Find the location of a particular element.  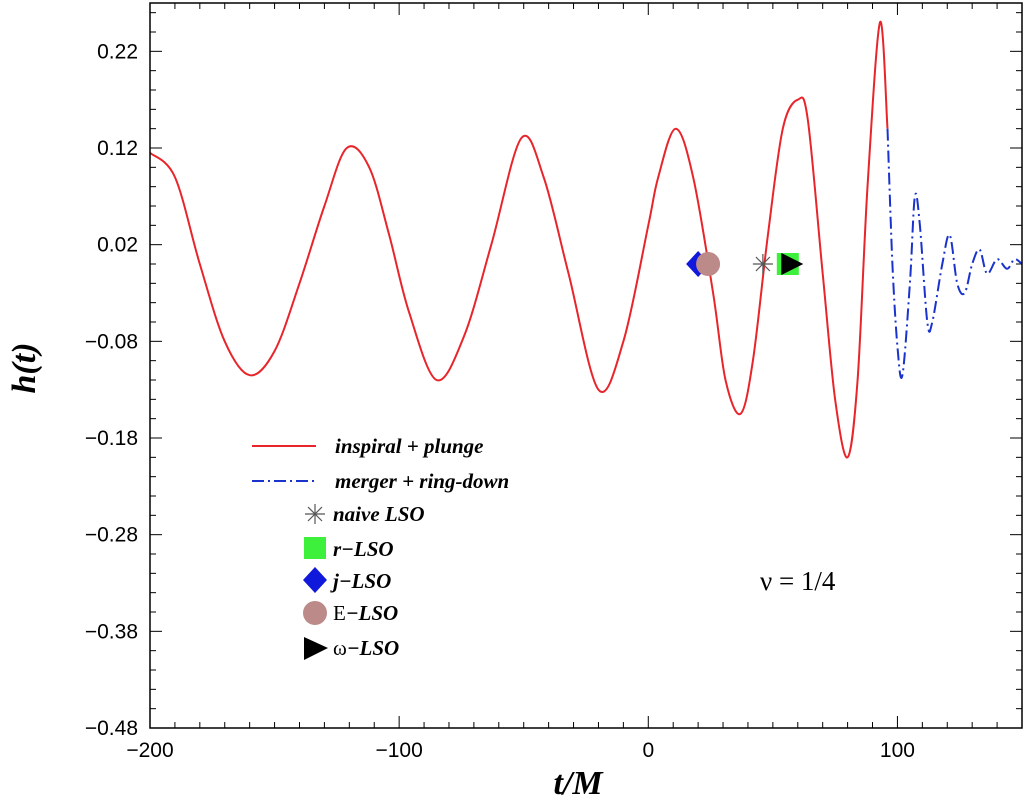

legend-label-e-lso-main: −LSO is located at coordinates (372, 613).